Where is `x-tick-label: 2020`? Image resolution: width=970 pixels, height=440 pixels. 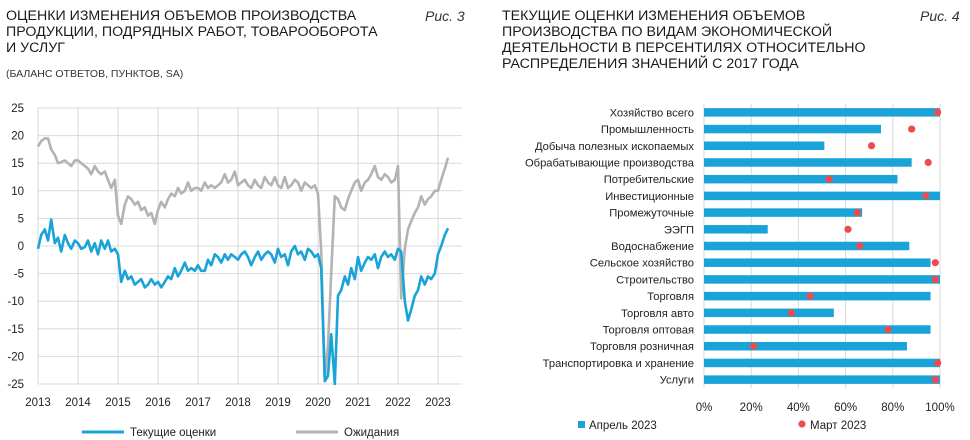
x-tick-label: 2020 is located at coordinates (318, 403).